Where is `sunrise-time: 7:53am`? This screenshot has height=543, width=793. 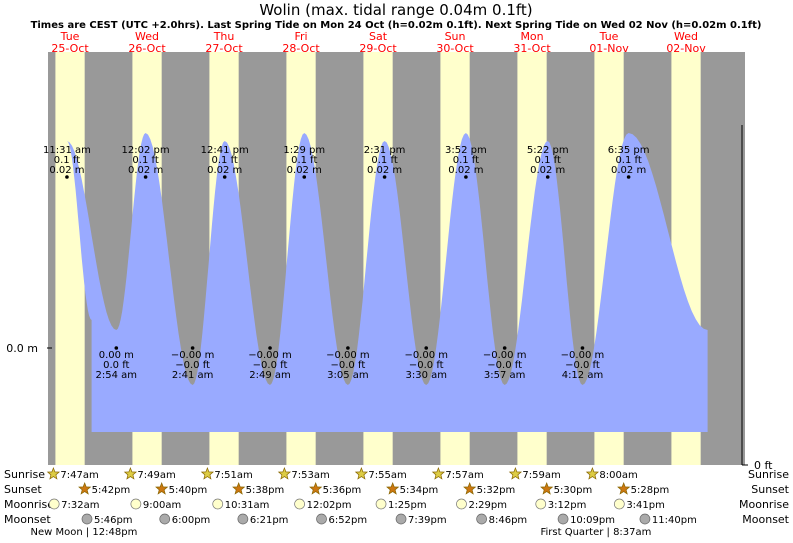
sunrise-time: 7:53am is located at coordinates (310, 475).